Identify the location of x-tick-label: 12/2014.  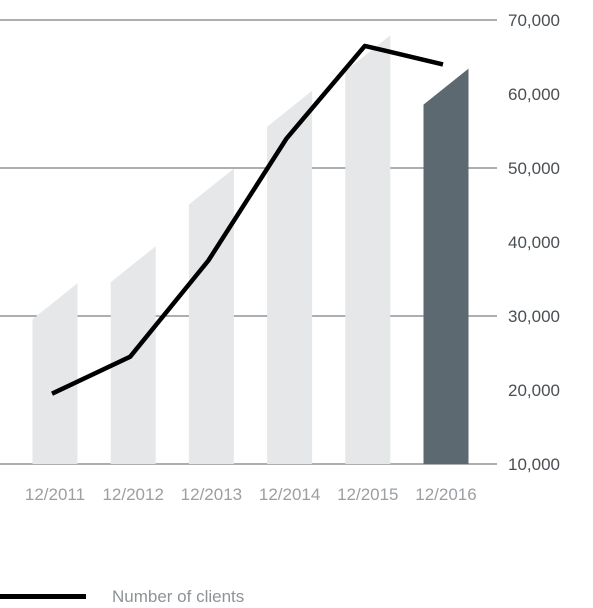
(289, 494).